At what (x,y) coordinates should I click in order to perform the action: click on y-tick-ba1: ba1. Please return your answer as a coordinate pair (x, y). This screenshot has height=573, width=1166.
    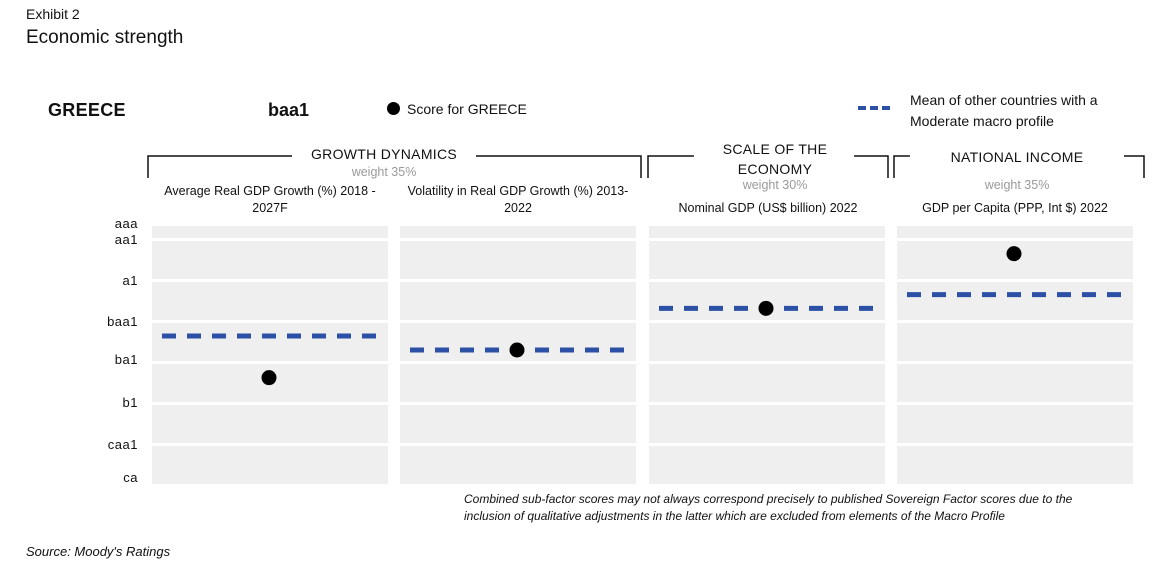
    Looking at the image, I should click on (126, 359).